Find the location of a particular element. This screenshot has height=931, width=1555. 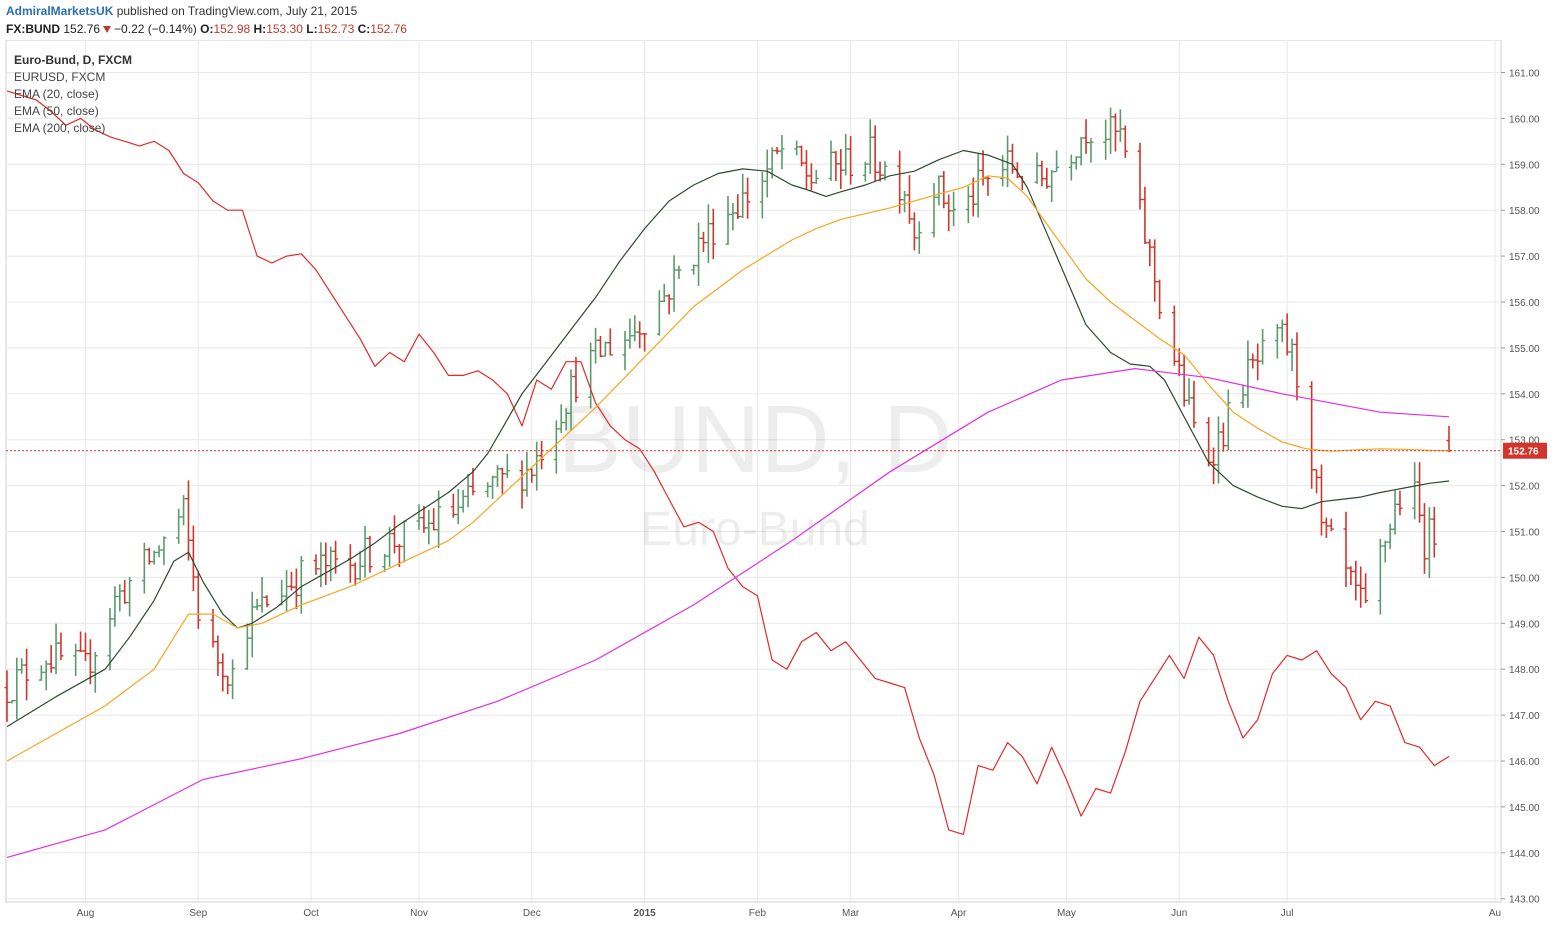

y-tick-label: 158.00 is located at coordinates (1524, 211).